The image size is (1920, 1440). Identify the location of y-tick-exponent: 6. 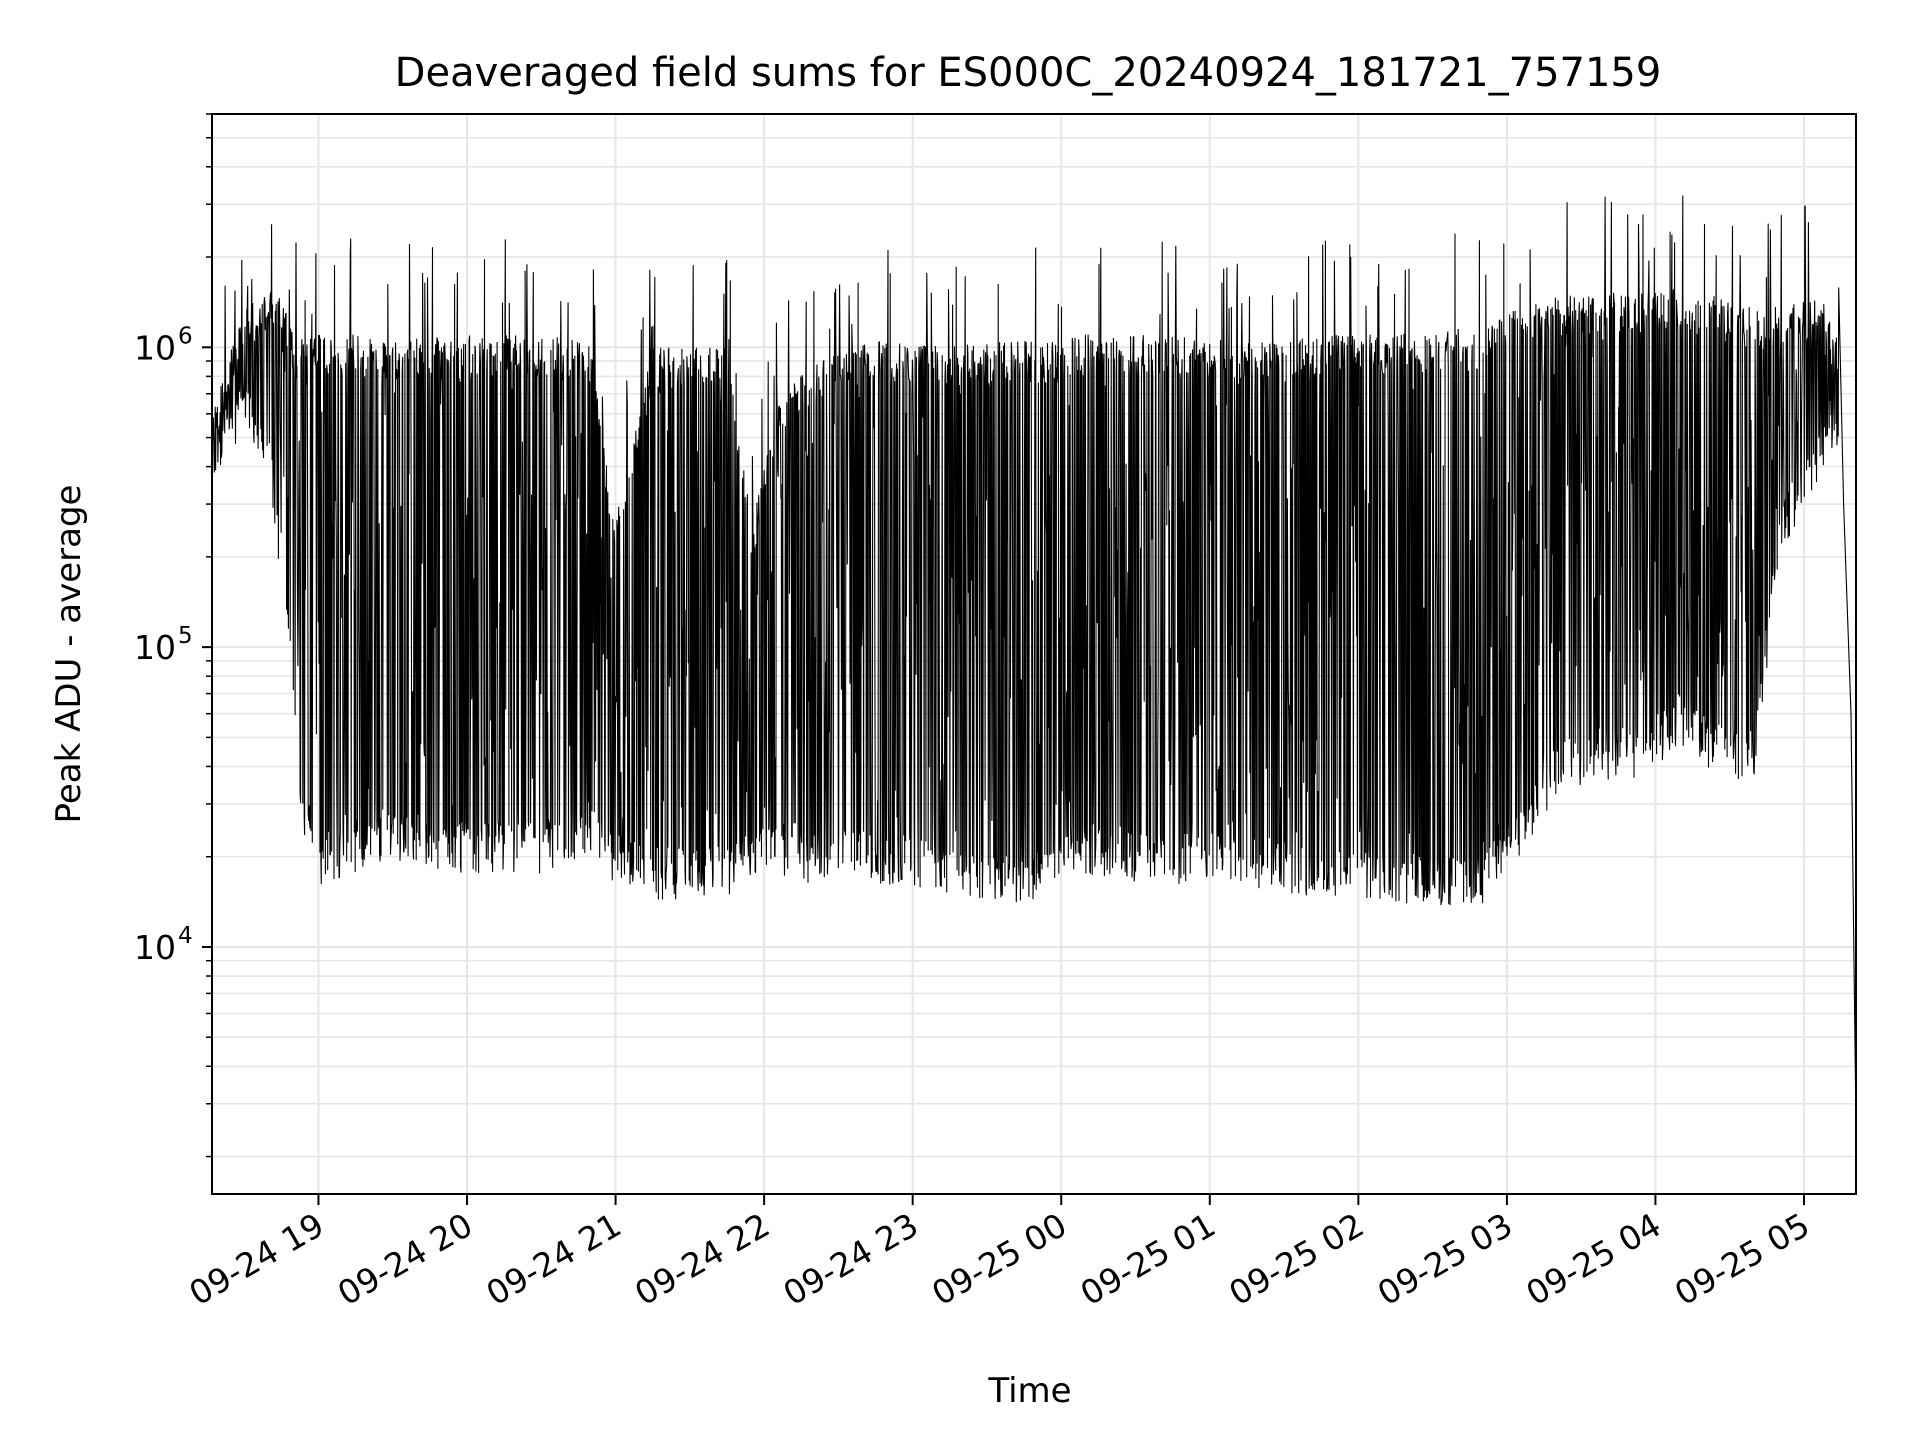
(185, 336).